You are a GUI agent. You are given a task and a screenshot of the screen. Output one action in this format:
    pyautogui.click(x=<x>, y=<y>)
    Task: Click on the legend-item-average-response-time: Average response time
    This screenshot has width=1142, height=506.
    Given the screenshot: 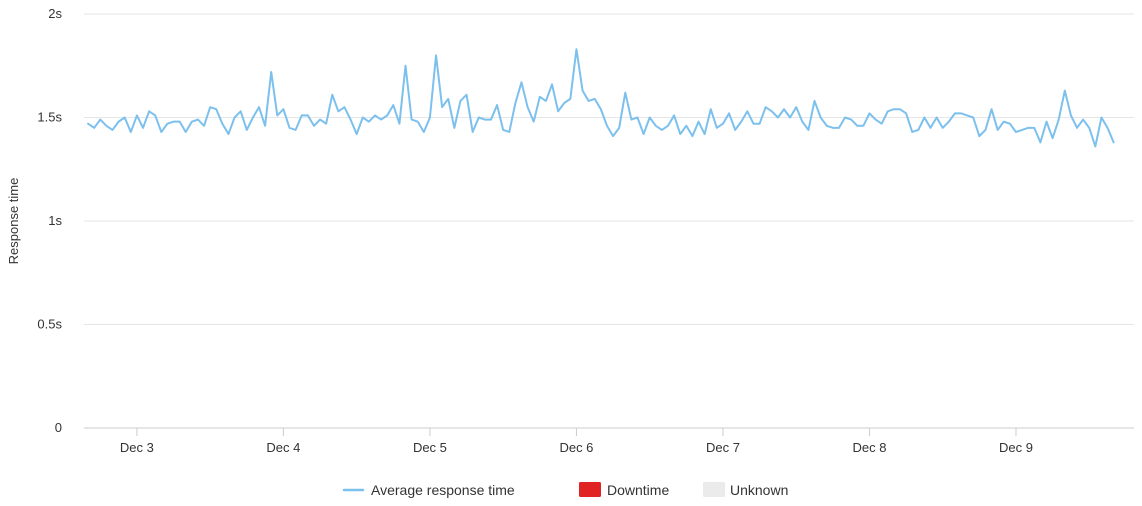 What is the action you would take?
    pyautogui.click(x=428, y=490)
    